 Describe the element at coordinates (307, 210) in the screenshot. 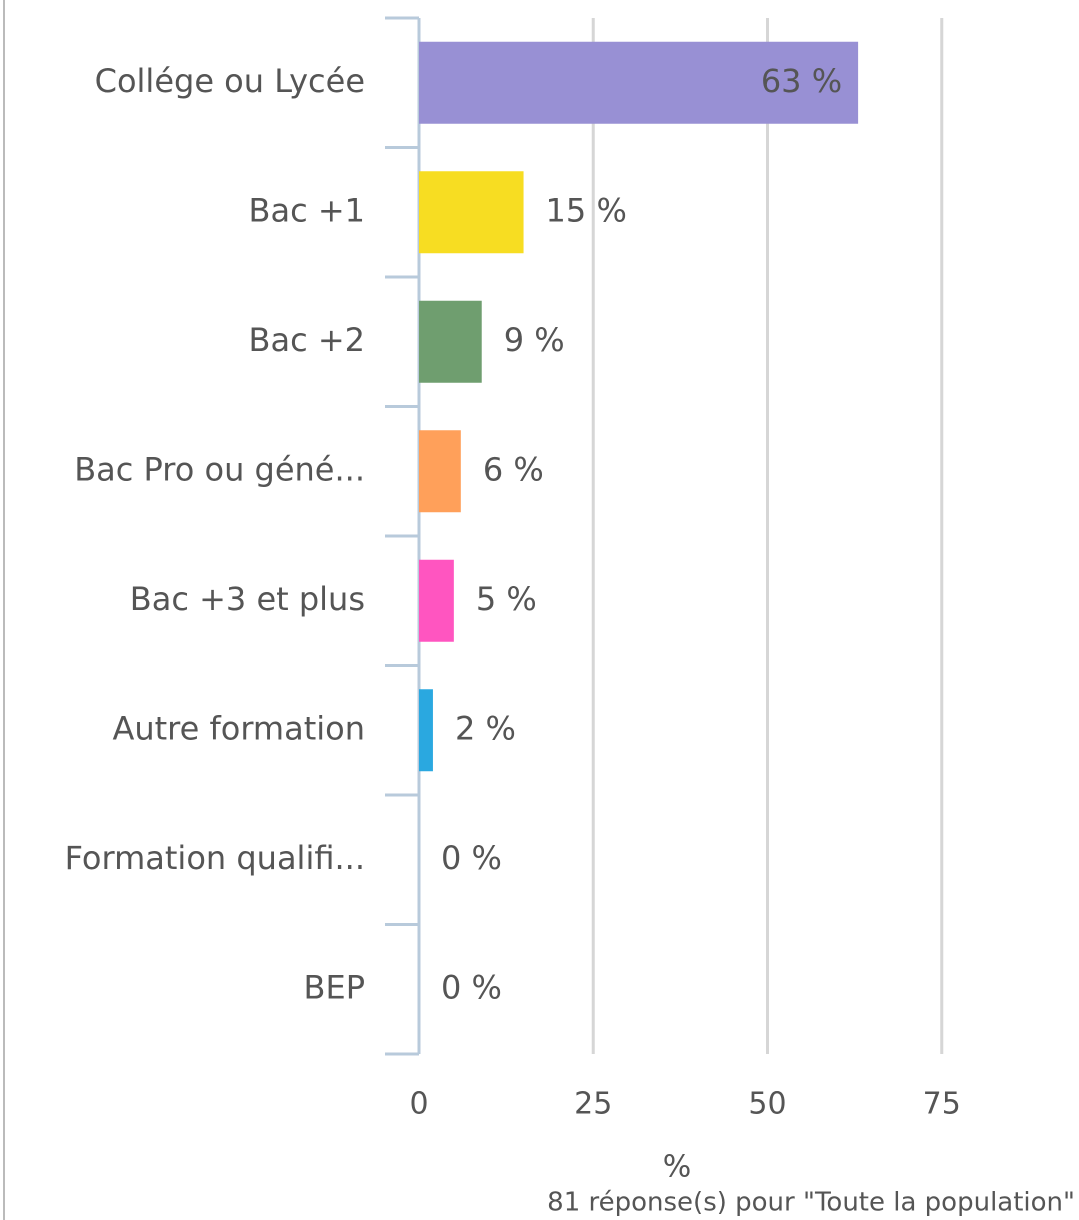

I see `y-tick-label: Bac +1` at that location.